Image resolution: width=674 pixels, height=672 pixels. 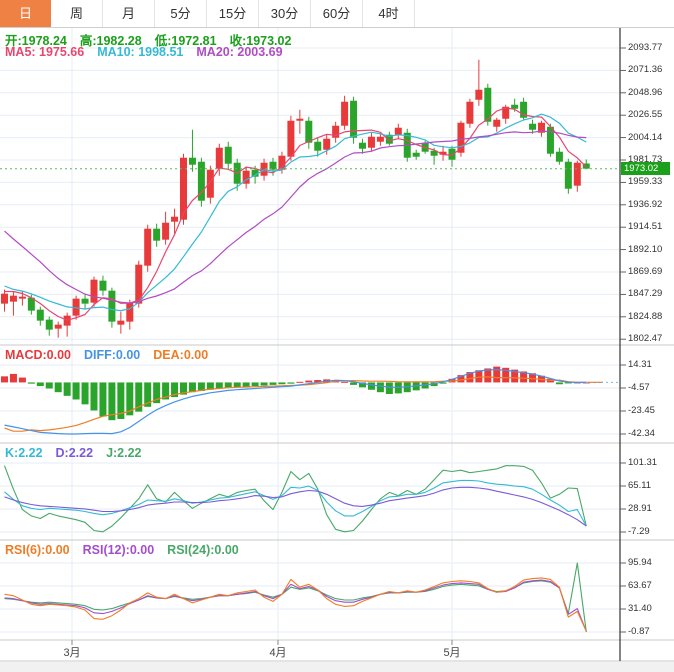 I want to click on tab-7: 4时, so click(x=389, y=13).